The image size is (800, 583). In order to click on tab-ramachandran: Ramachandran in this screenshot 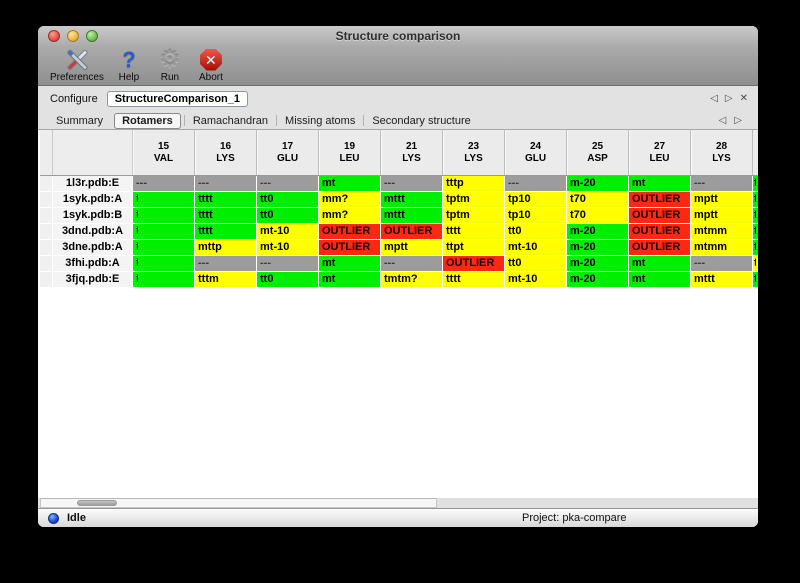, I will do `click(230, 120)`.